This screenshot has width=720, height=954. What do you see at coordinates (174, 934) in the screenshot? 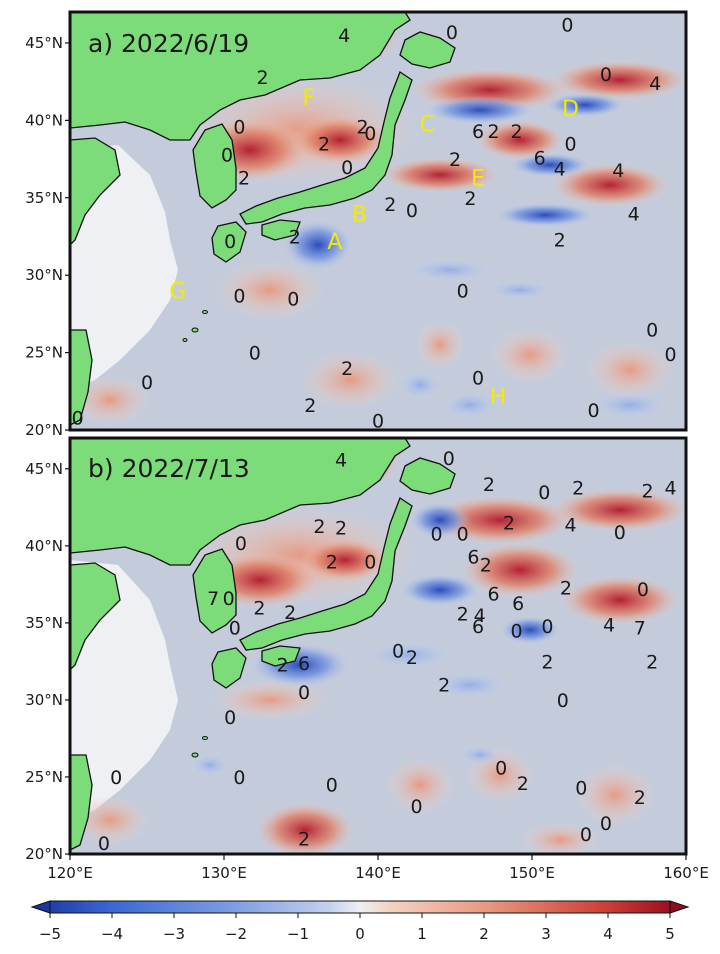
I see `colorbar-tick-label: −3` at bounding box center [174, 934].